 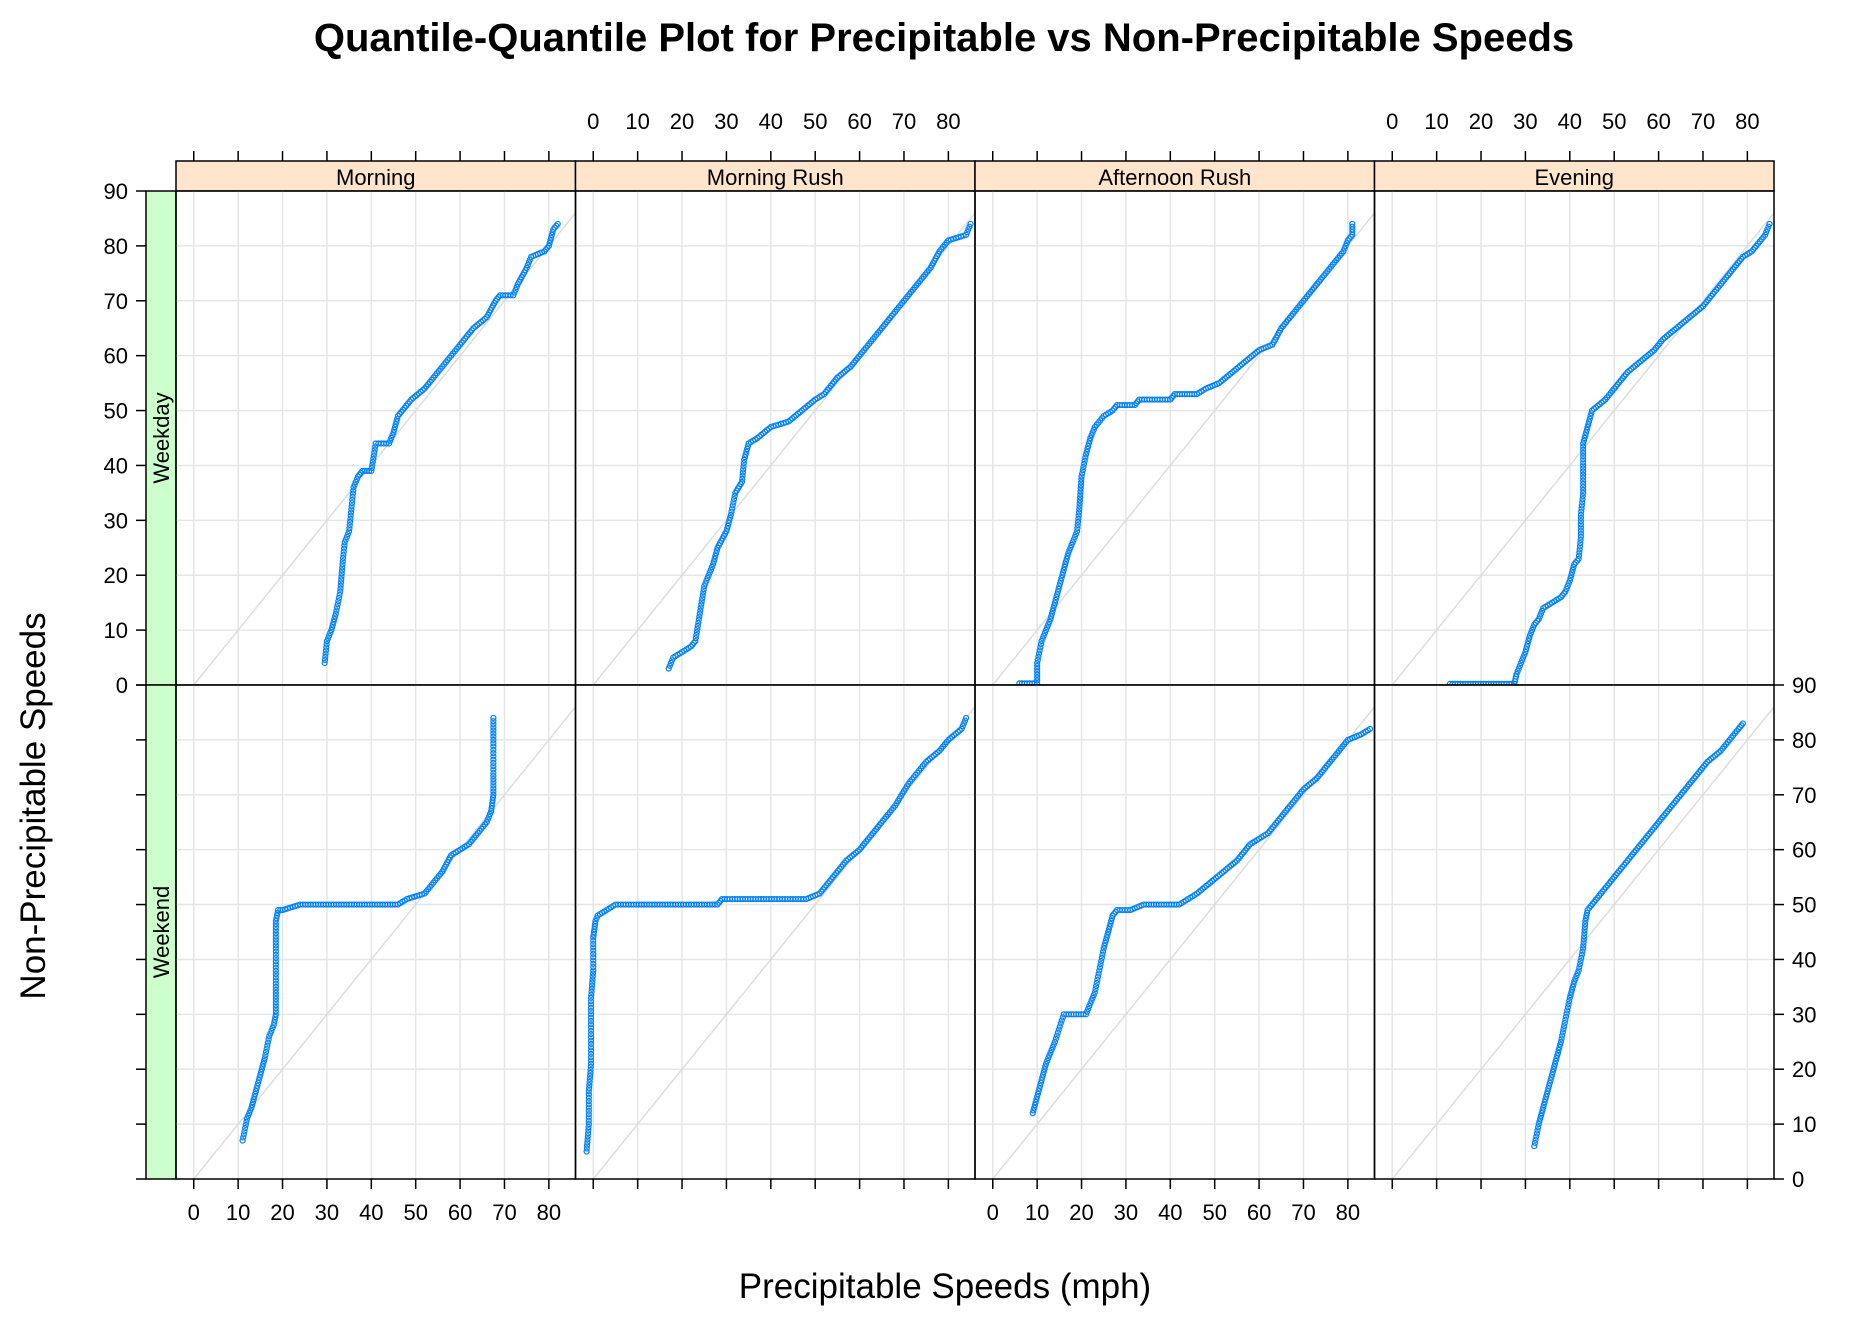 What do you see at coordinates (775, 438) in the screenshot?
I see `panel-frame` at bounding box center [775, 438].